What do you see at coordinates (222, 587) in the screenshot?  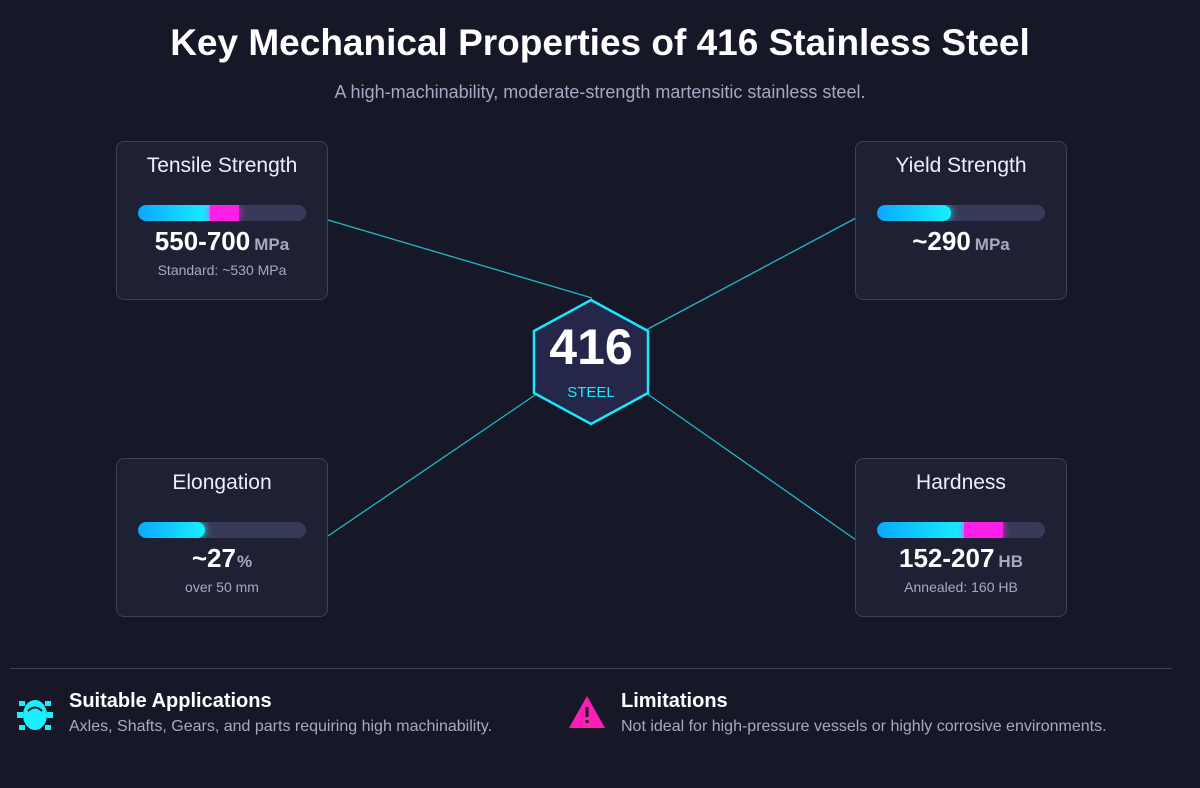 I see `card-note: over 50 mm` at bounding box center [222, 587].